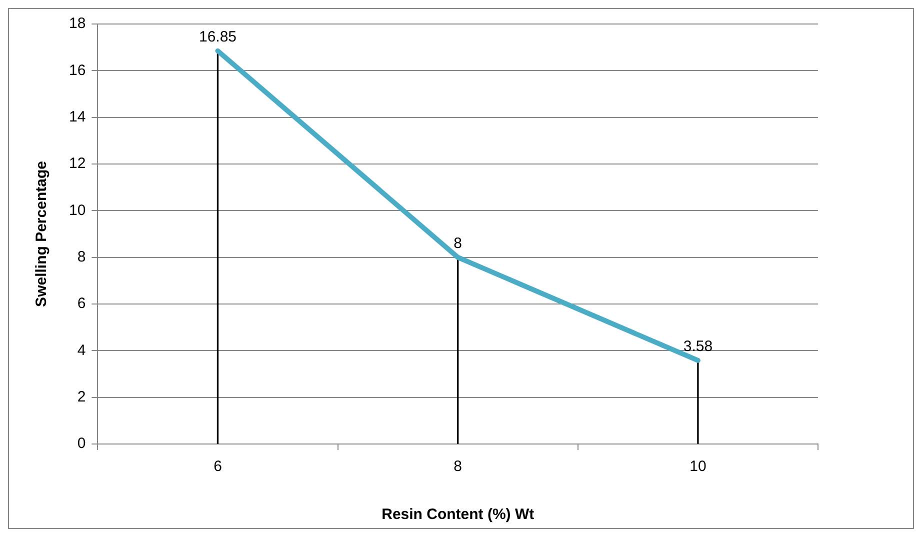 The image size is (924, 539). I want to click on x-tick-label: 6, so click(218, 467).